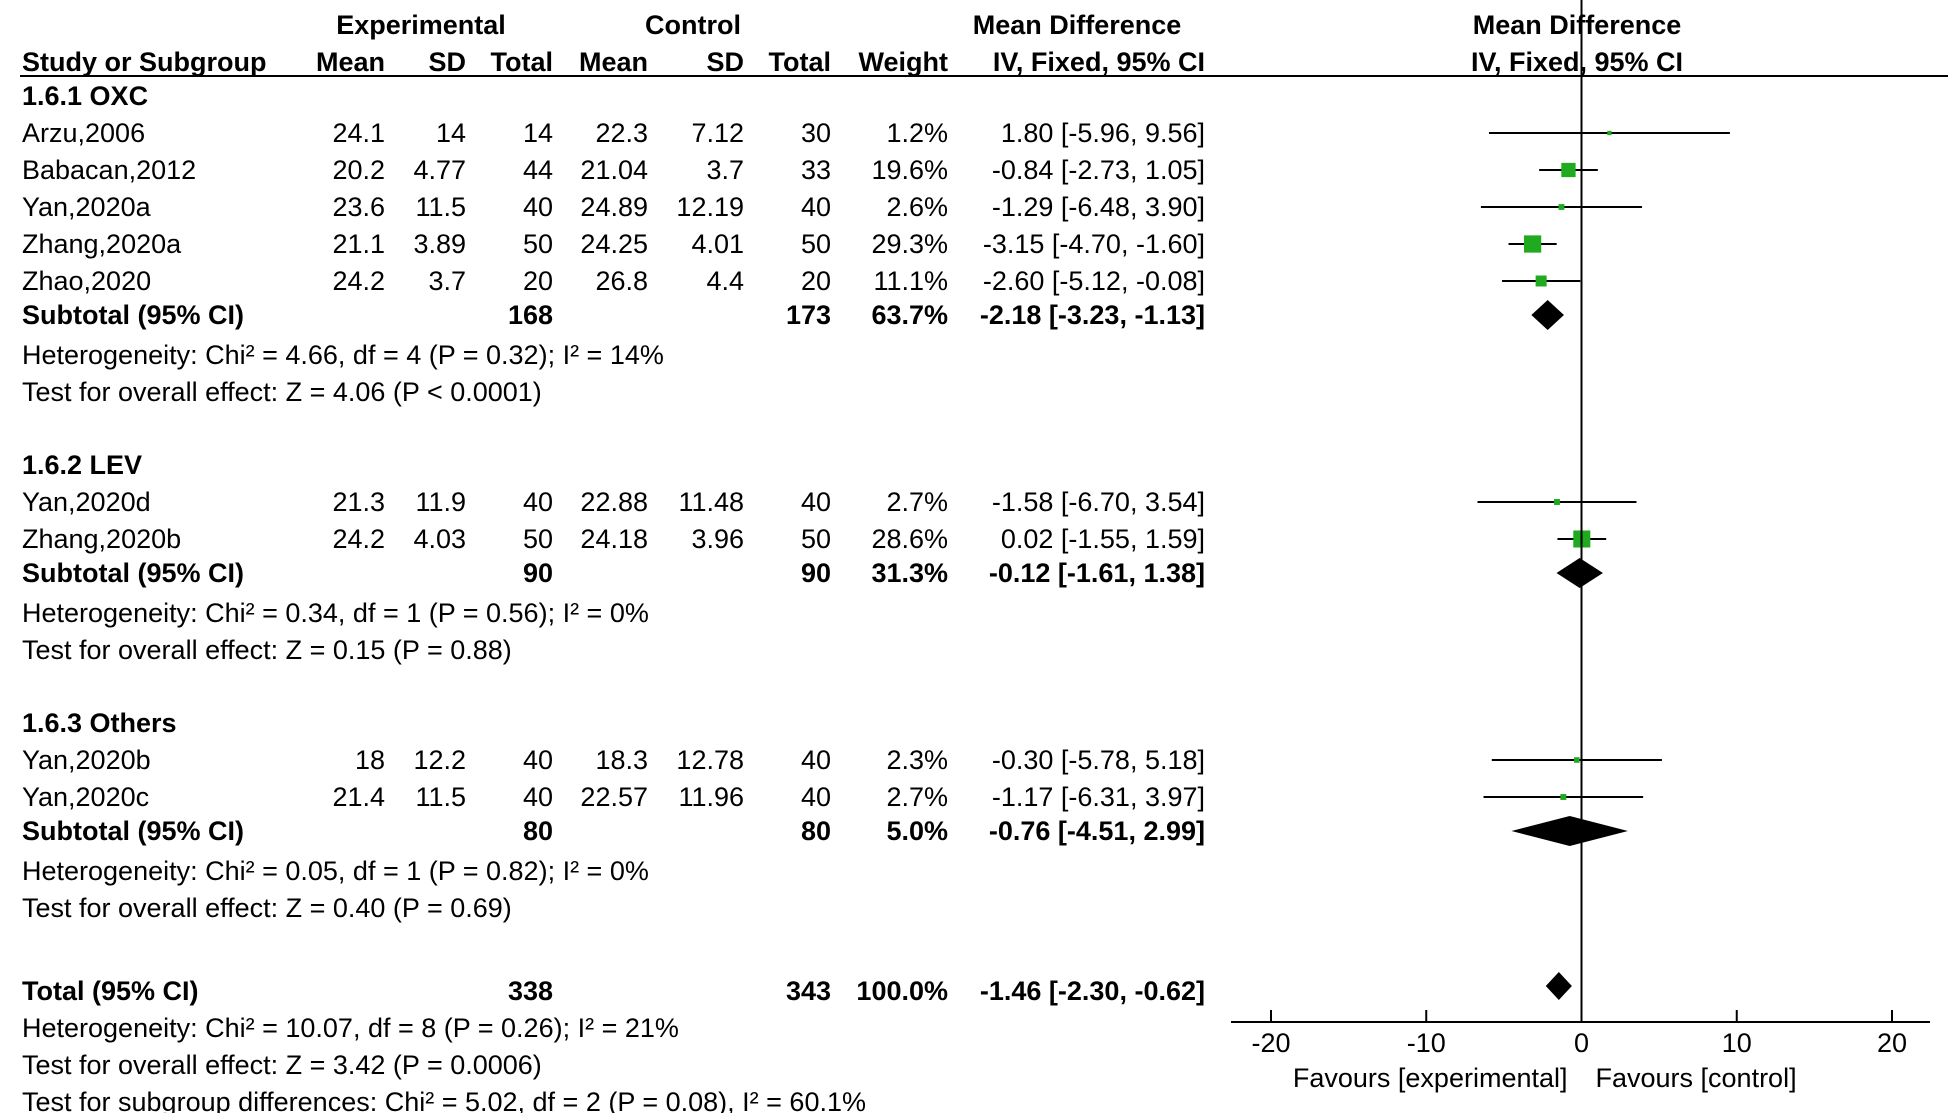  I want to click on total-c-cell: 50, so click(816, 539).